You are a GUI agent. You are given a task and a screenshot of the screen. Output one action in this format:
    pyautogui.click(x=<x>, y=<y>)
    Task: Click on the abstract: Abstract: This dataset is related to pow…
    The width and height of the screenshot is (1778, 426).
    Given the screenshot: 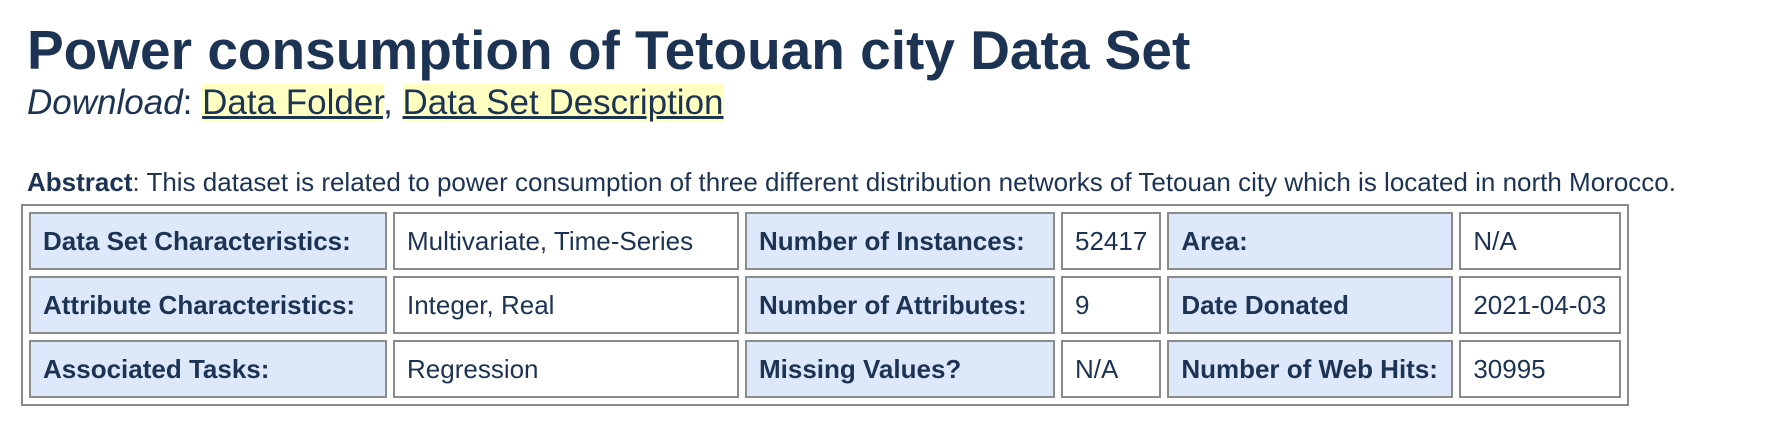 What is the action you would take?
    pyautogui.click(x=902, y=182)
    